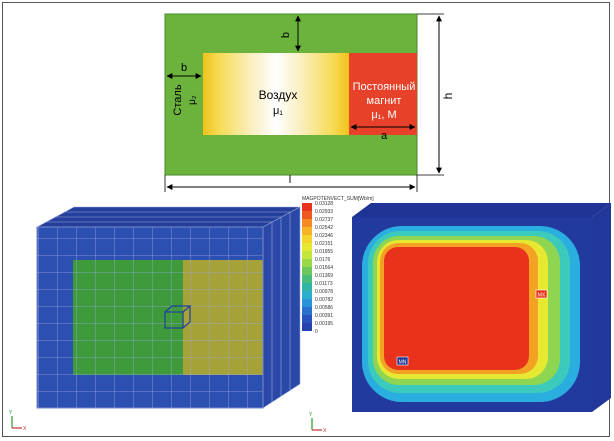 This screenshot has width=614, height=441. What do you see at coordinates (324, 228) in the screenshot?
I see `legend-value: 0.02542` at bounding box center [324, 228].